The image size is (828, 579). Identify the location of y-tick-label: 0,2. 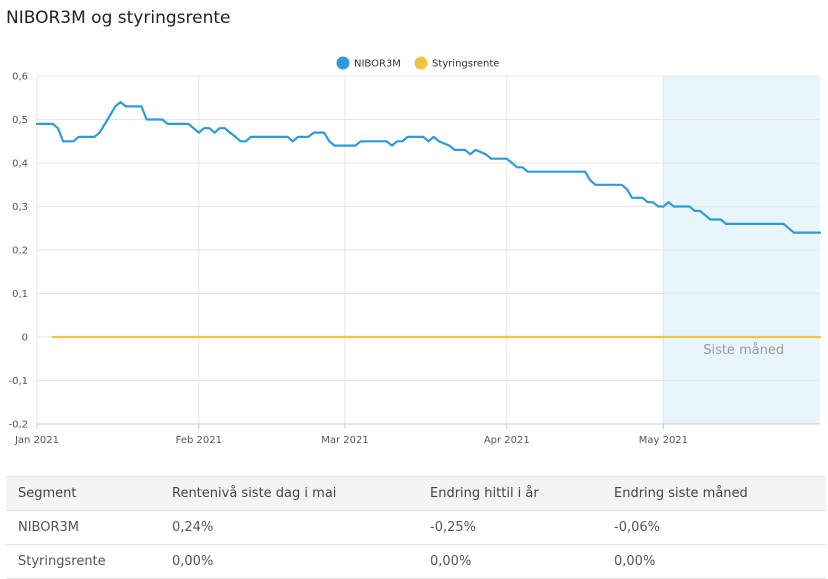
(20, 251).